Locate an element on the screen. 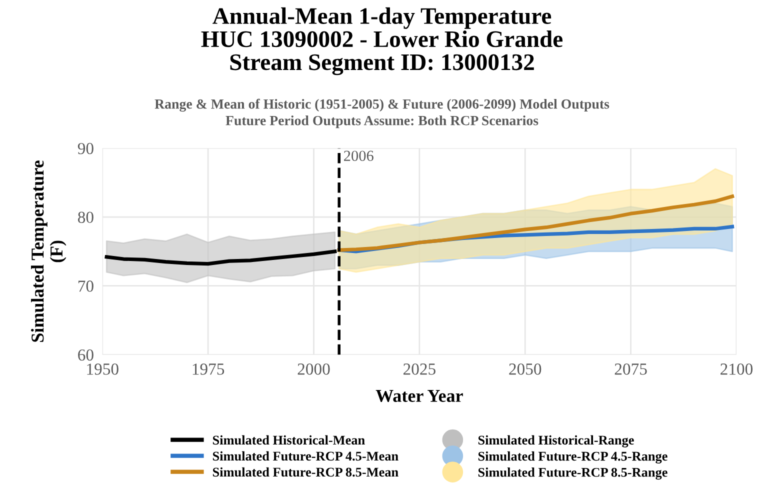  x-tick-label: 1950 is located at coordinates (102, 369).